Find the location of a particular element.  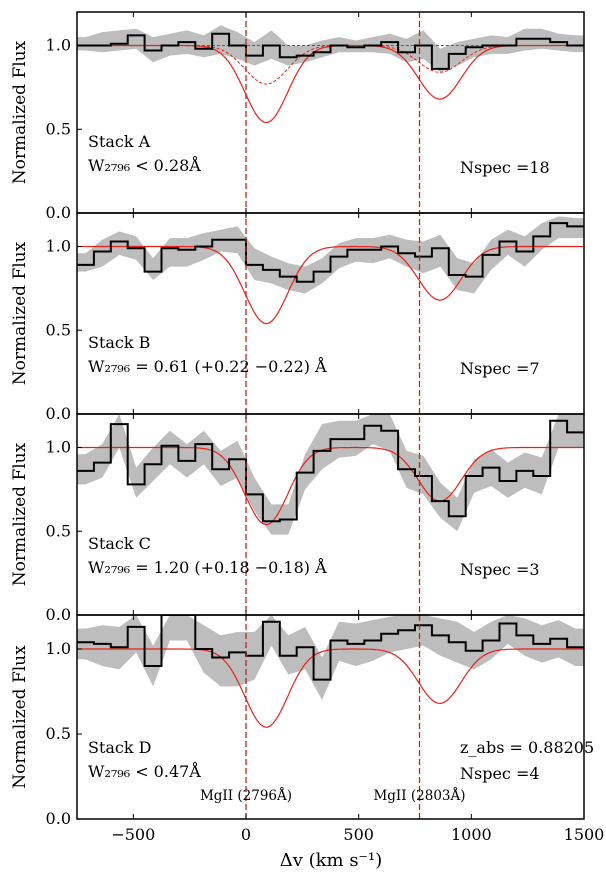

x-axis-label: Δv (km s⁻¹) is located at coordinates (331, 860).